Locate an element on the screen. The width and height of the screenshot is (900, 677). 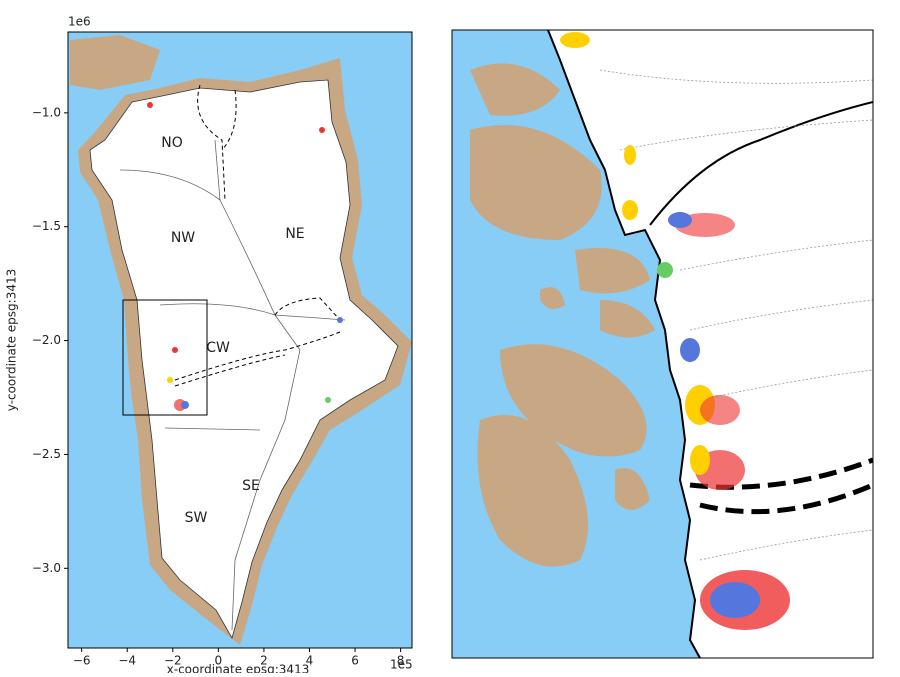
y-tick-label: −3.0 is located at coordinates (46, 568).